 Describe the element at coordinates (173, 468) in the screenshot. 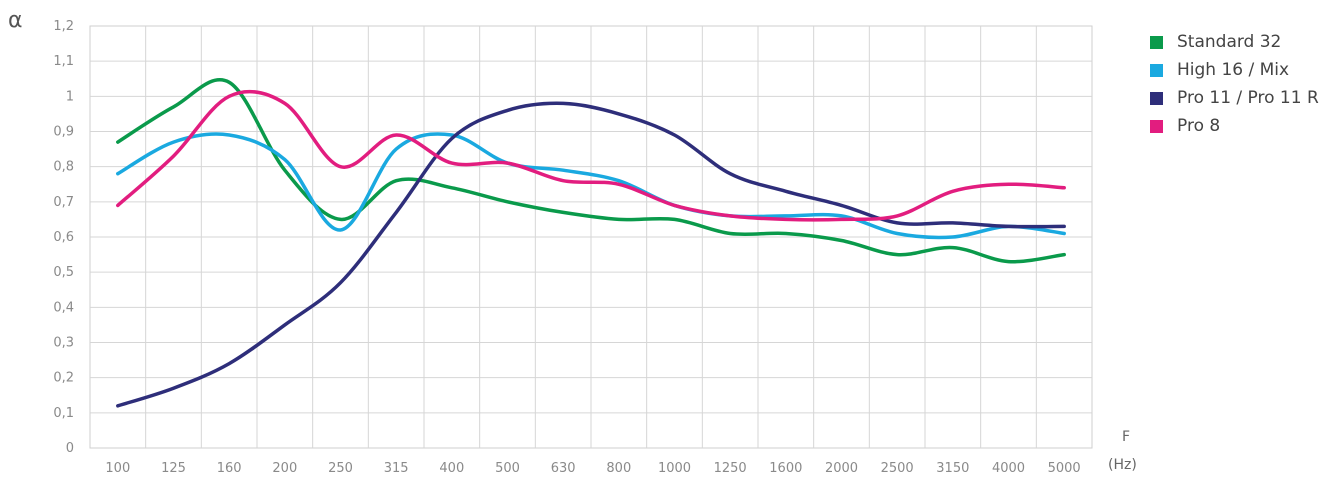

I see `x-tick-label: 125` at that location.